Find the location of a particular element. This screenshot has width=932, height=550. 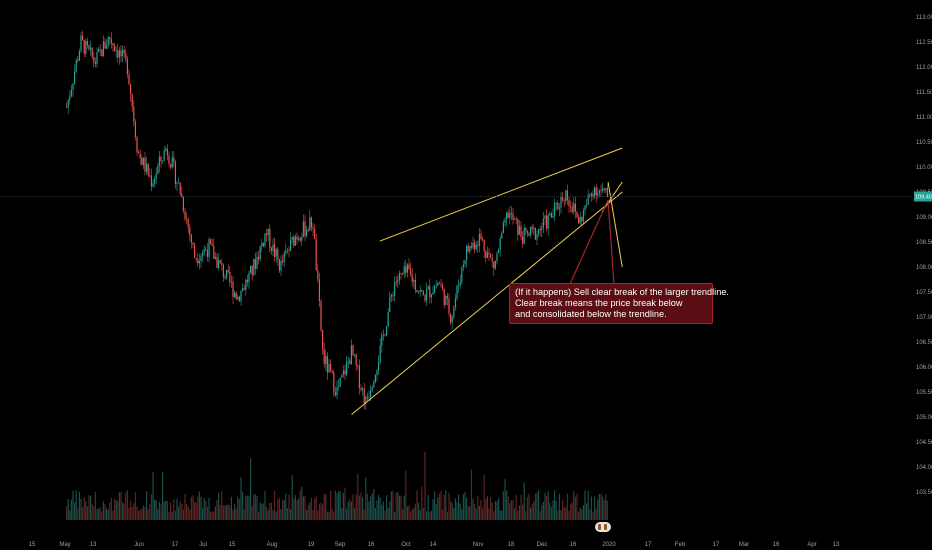

annotation-pointer is located at coordinates (589, 242).